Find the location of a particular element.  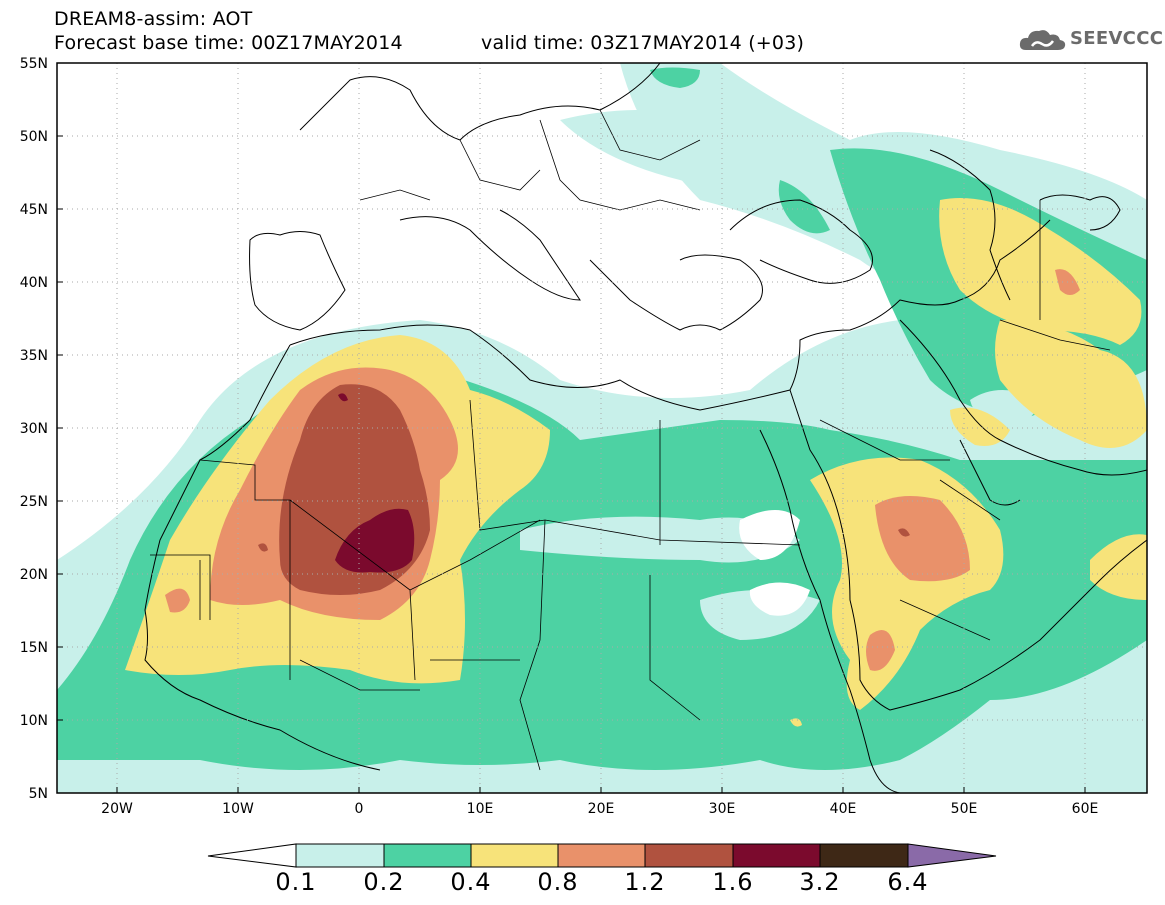

colorbar-label: 3.2 is located at coordinates (820, 882).